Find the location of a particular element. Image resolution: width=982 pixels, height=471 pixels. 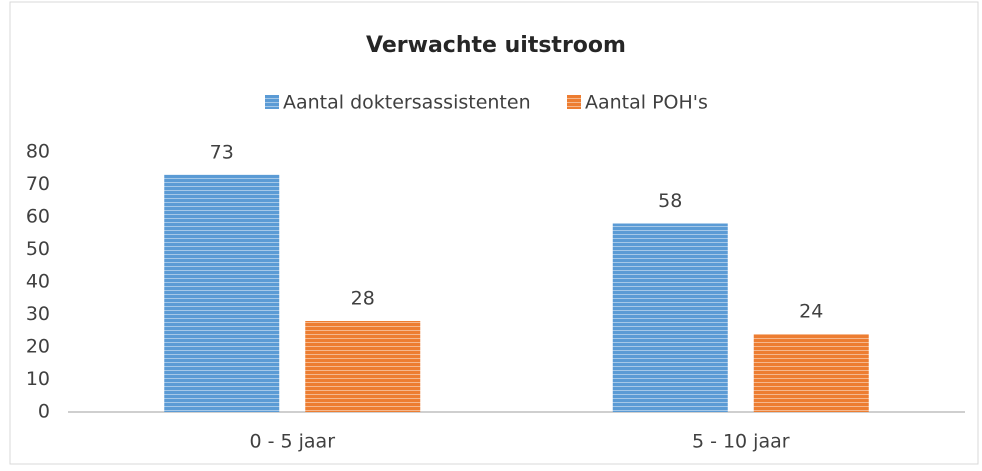

chart-title: Verwachte uitstroom is located at coordinates (496, 45).